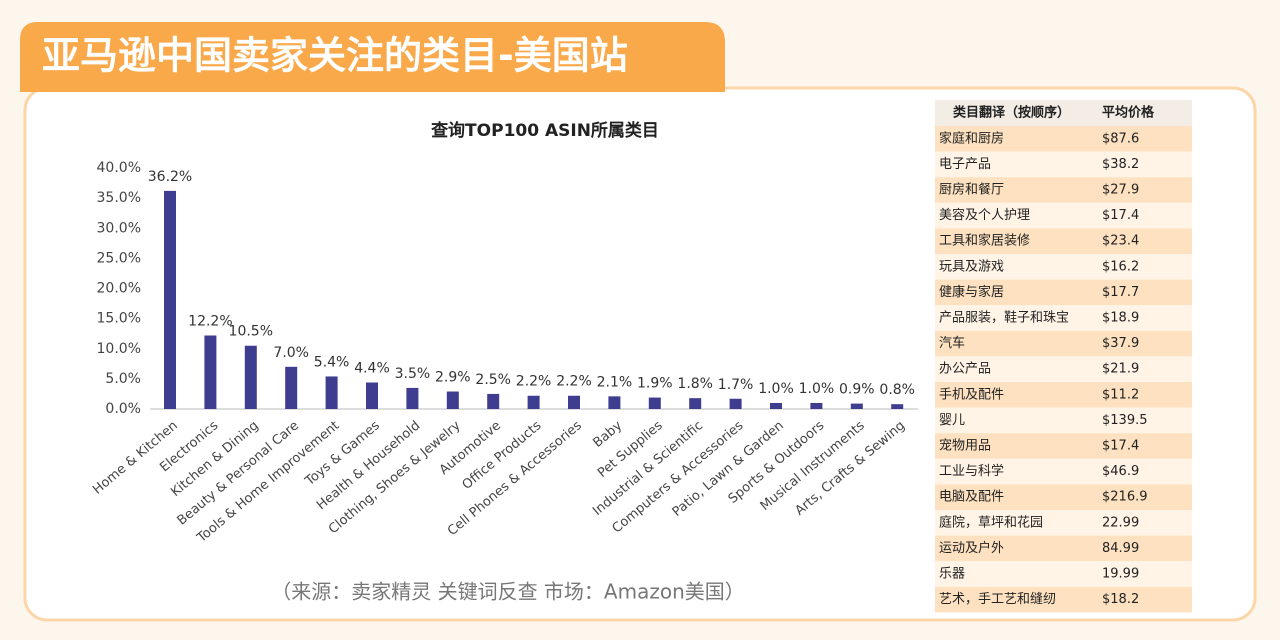  I want to click on y-tick-label: 40.0%, so click(119, 168).